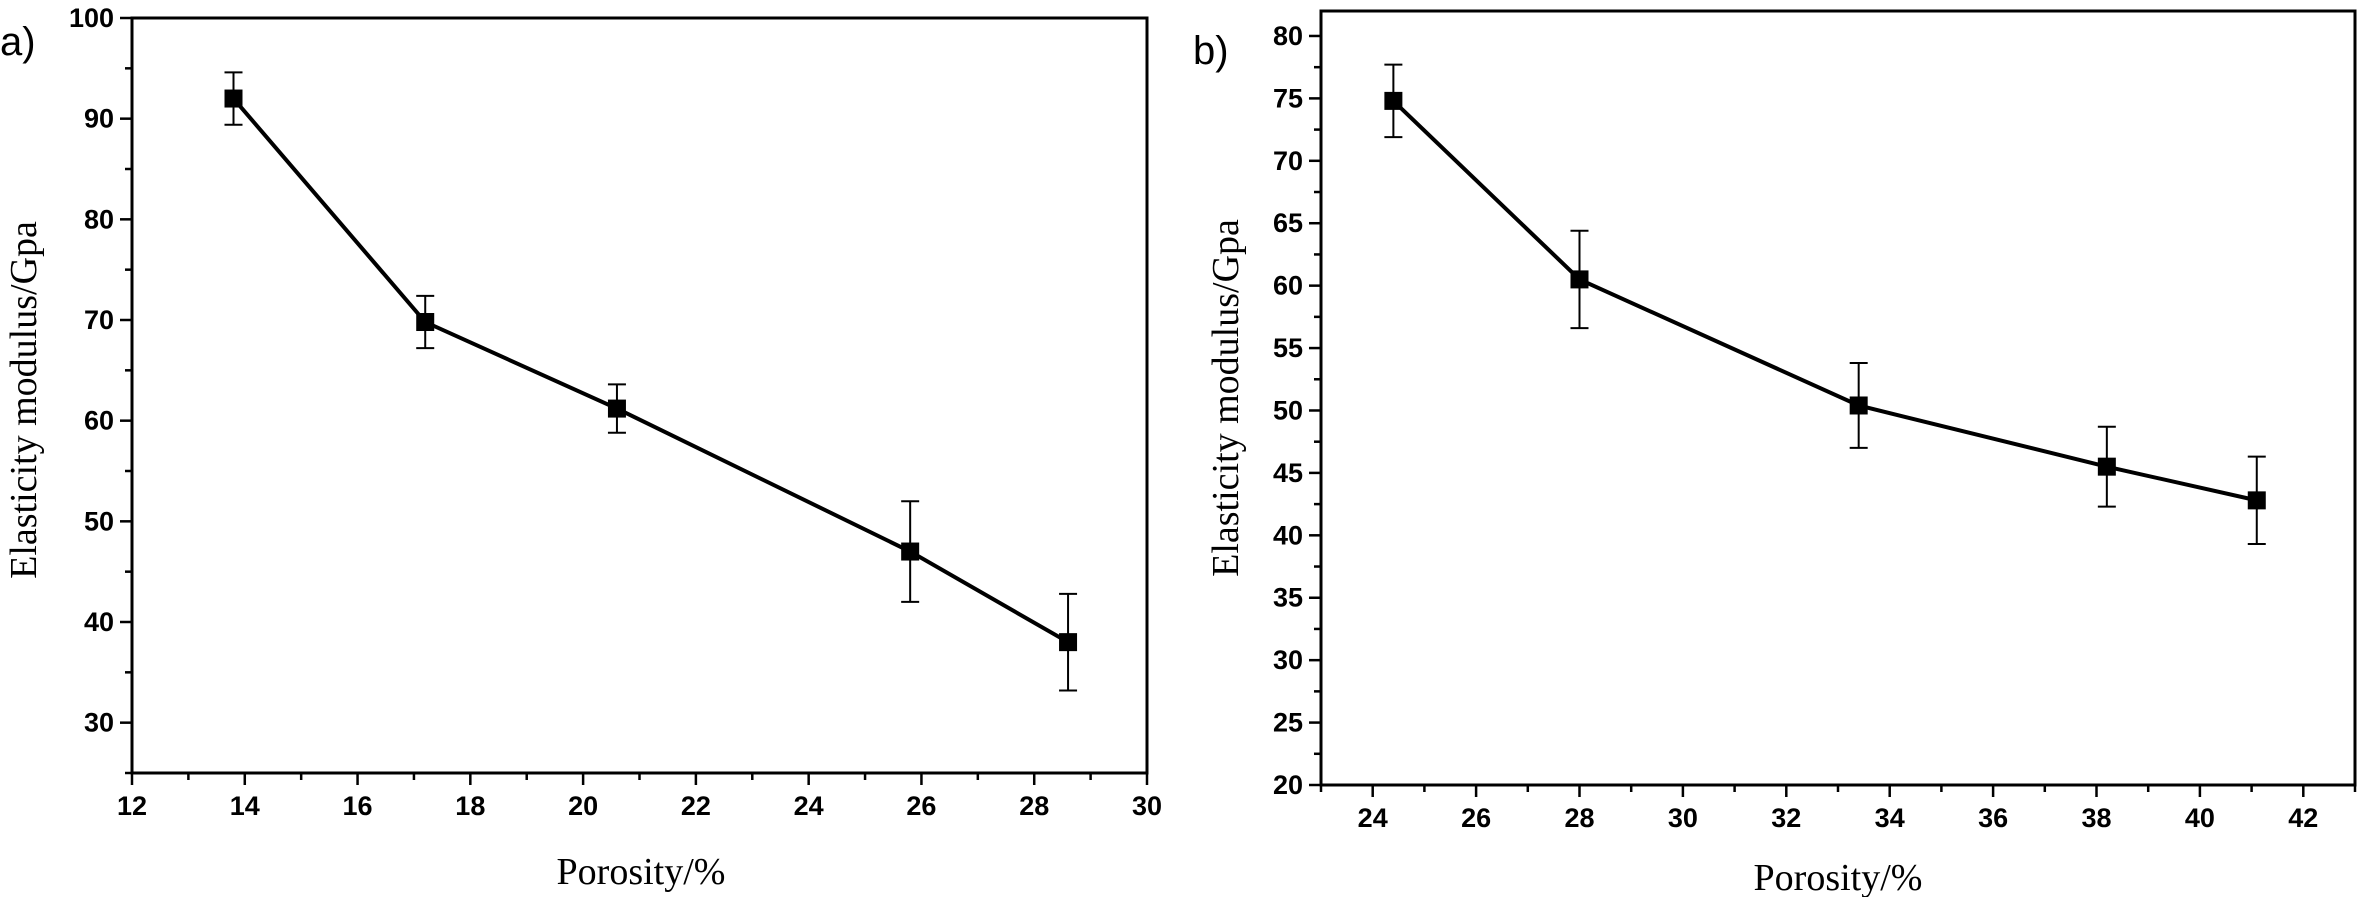  I want to click on panel-a-x-tick-label: 30, so click(1147, 806).